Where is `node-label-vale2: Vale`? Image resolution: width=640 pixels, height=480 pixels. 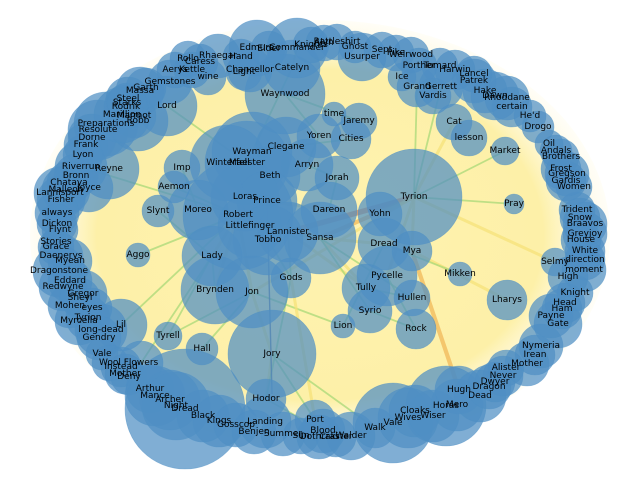
node-label-vale2: Vale is located at coordinates (392, 423).